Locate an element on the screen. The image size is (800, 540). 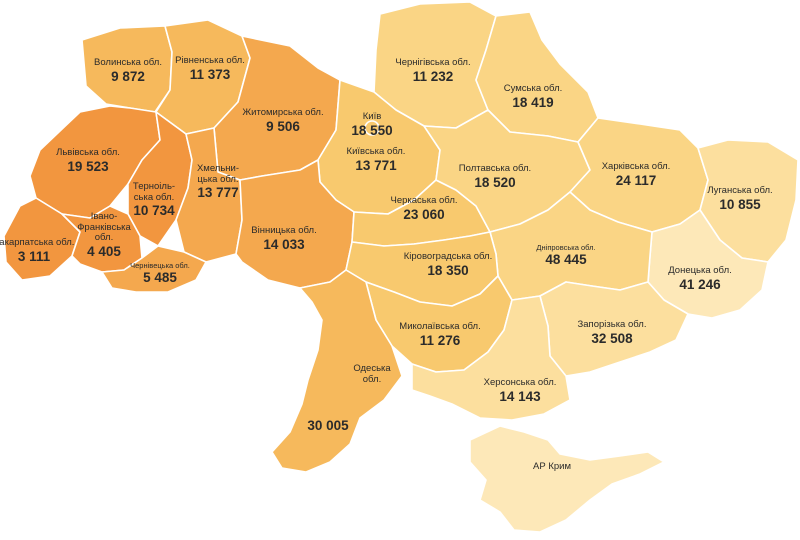
region-name: Кіровоградська обл. is located at coordinates (448, 256).